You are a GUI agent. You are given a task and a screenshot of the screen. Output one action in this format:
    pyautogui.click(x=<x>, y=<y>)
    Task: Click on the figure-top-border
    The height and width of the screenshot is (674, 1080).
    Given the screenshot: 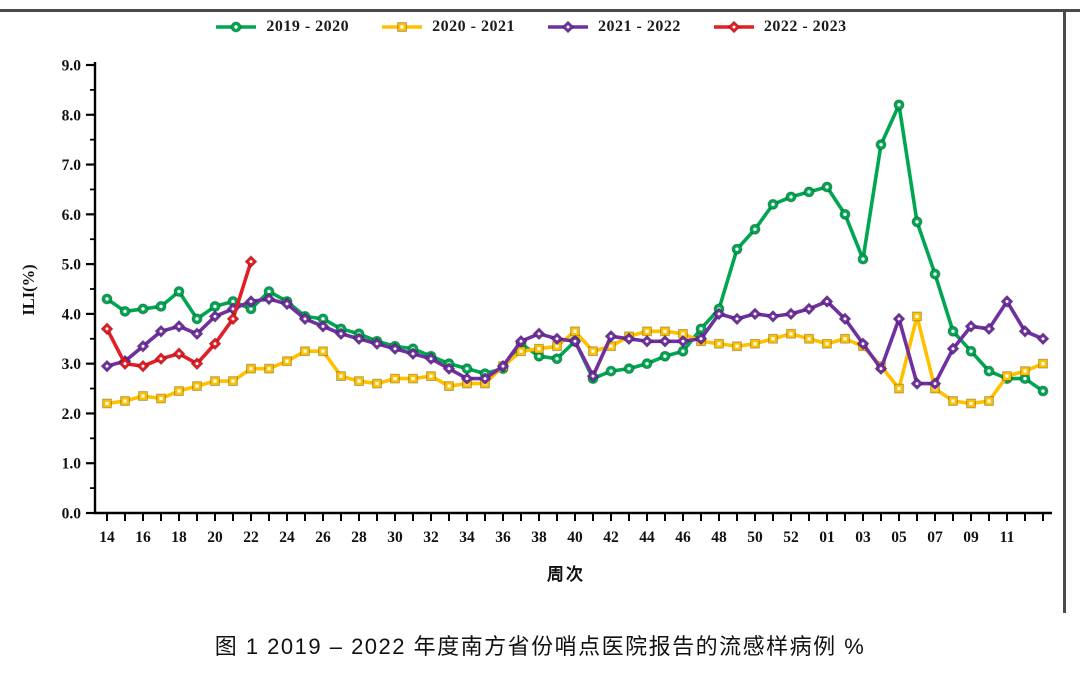 What is the action you would take?
    pyautogui.click(x=540, y=10)
    